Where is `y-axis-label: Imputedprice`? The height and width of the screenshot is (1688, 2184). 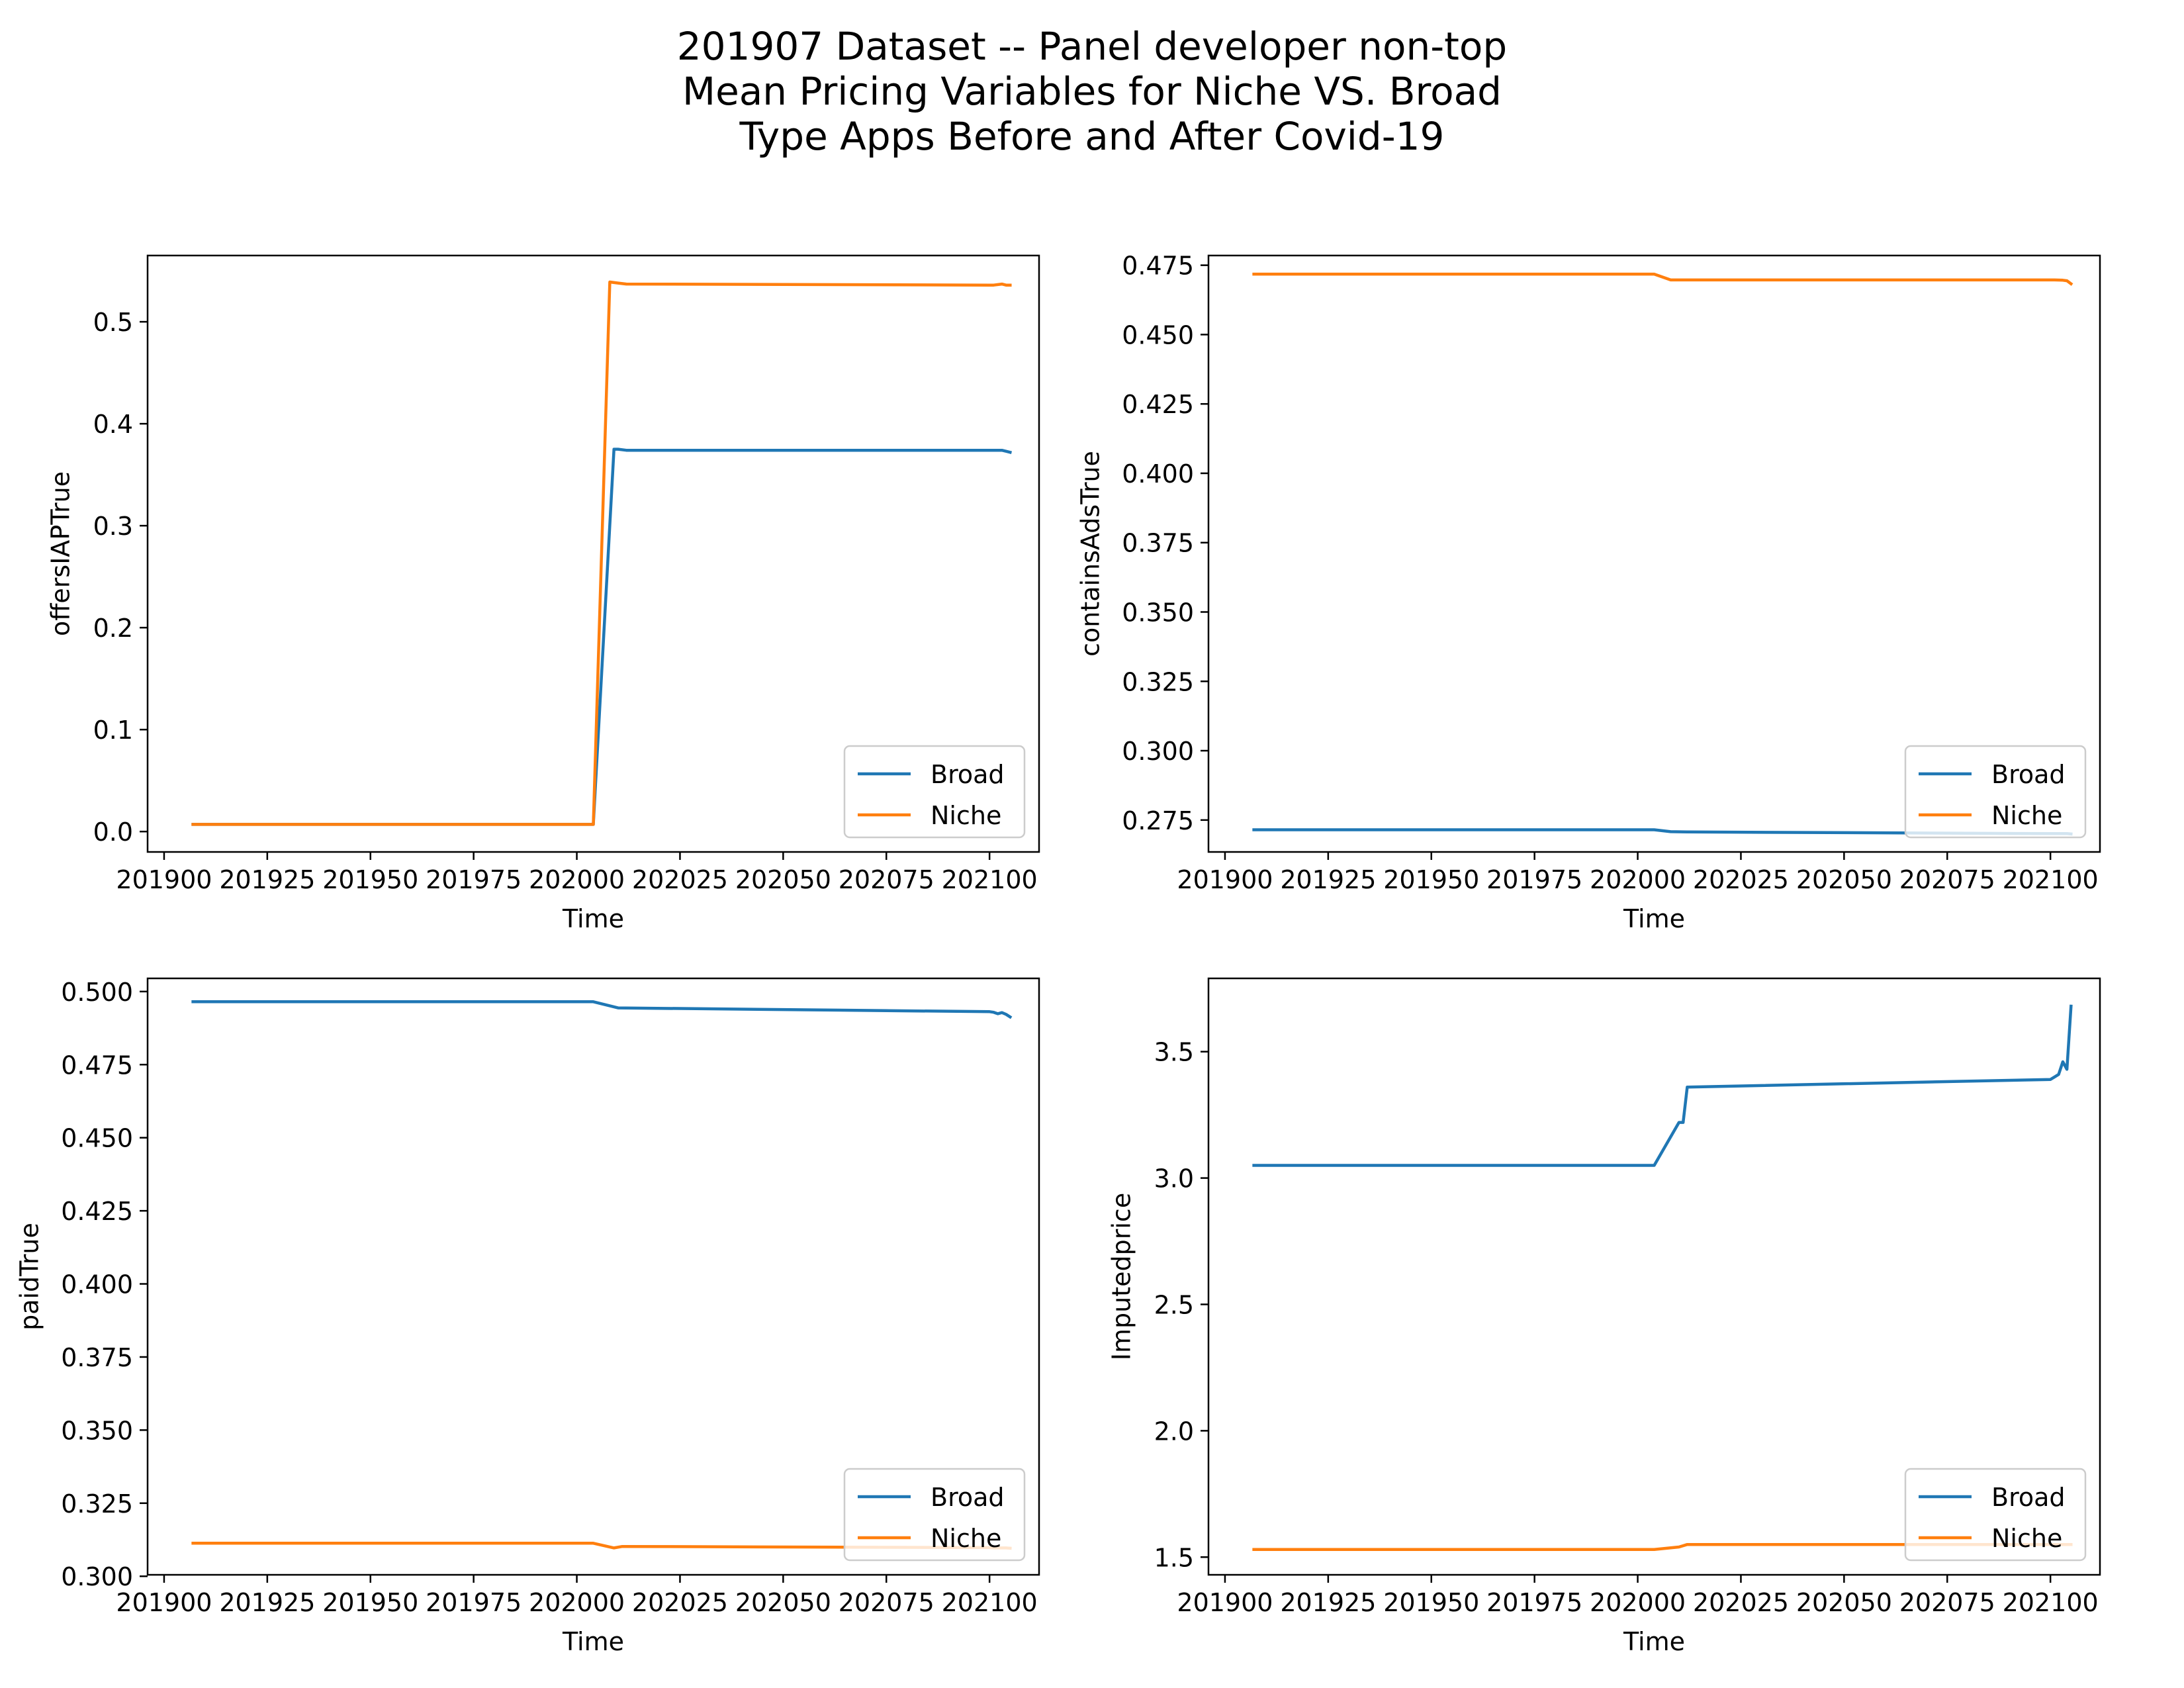
y-axis-label: Imputedprice is located at coordinates (1121, 1276).